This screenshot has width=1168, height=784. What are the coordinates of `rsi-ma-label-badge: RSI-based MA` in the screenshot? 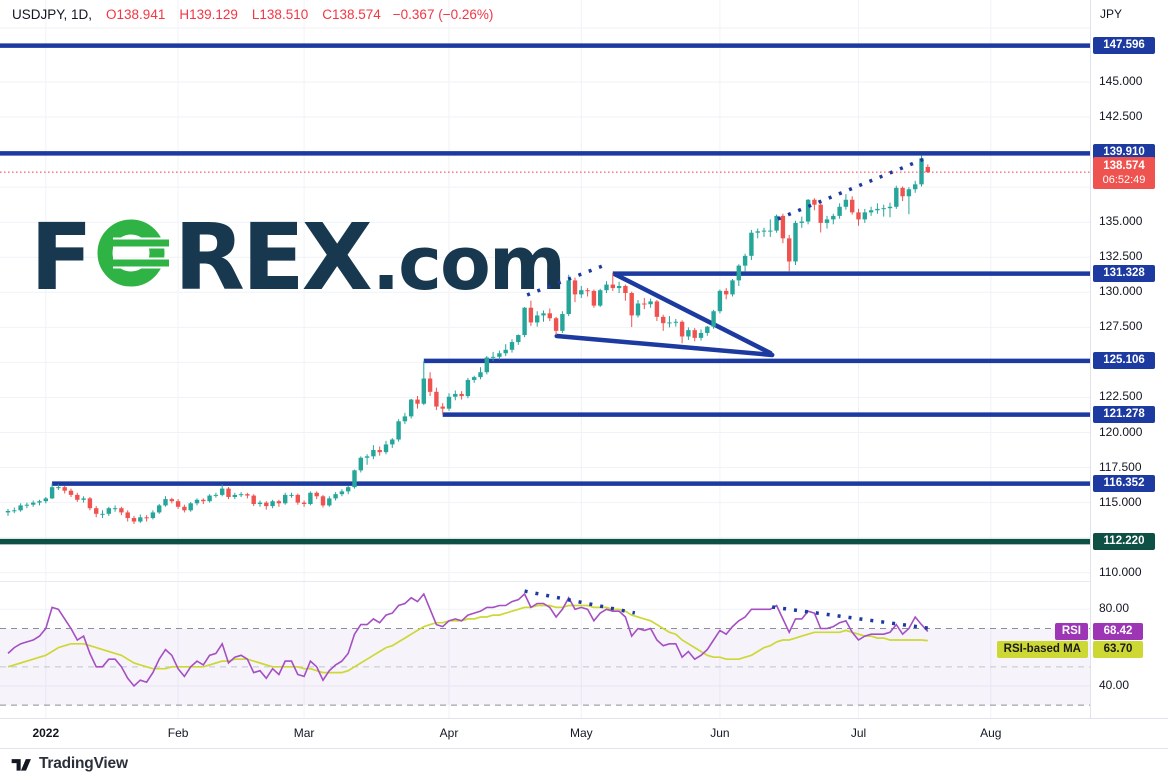 It's located at (1042, 649).